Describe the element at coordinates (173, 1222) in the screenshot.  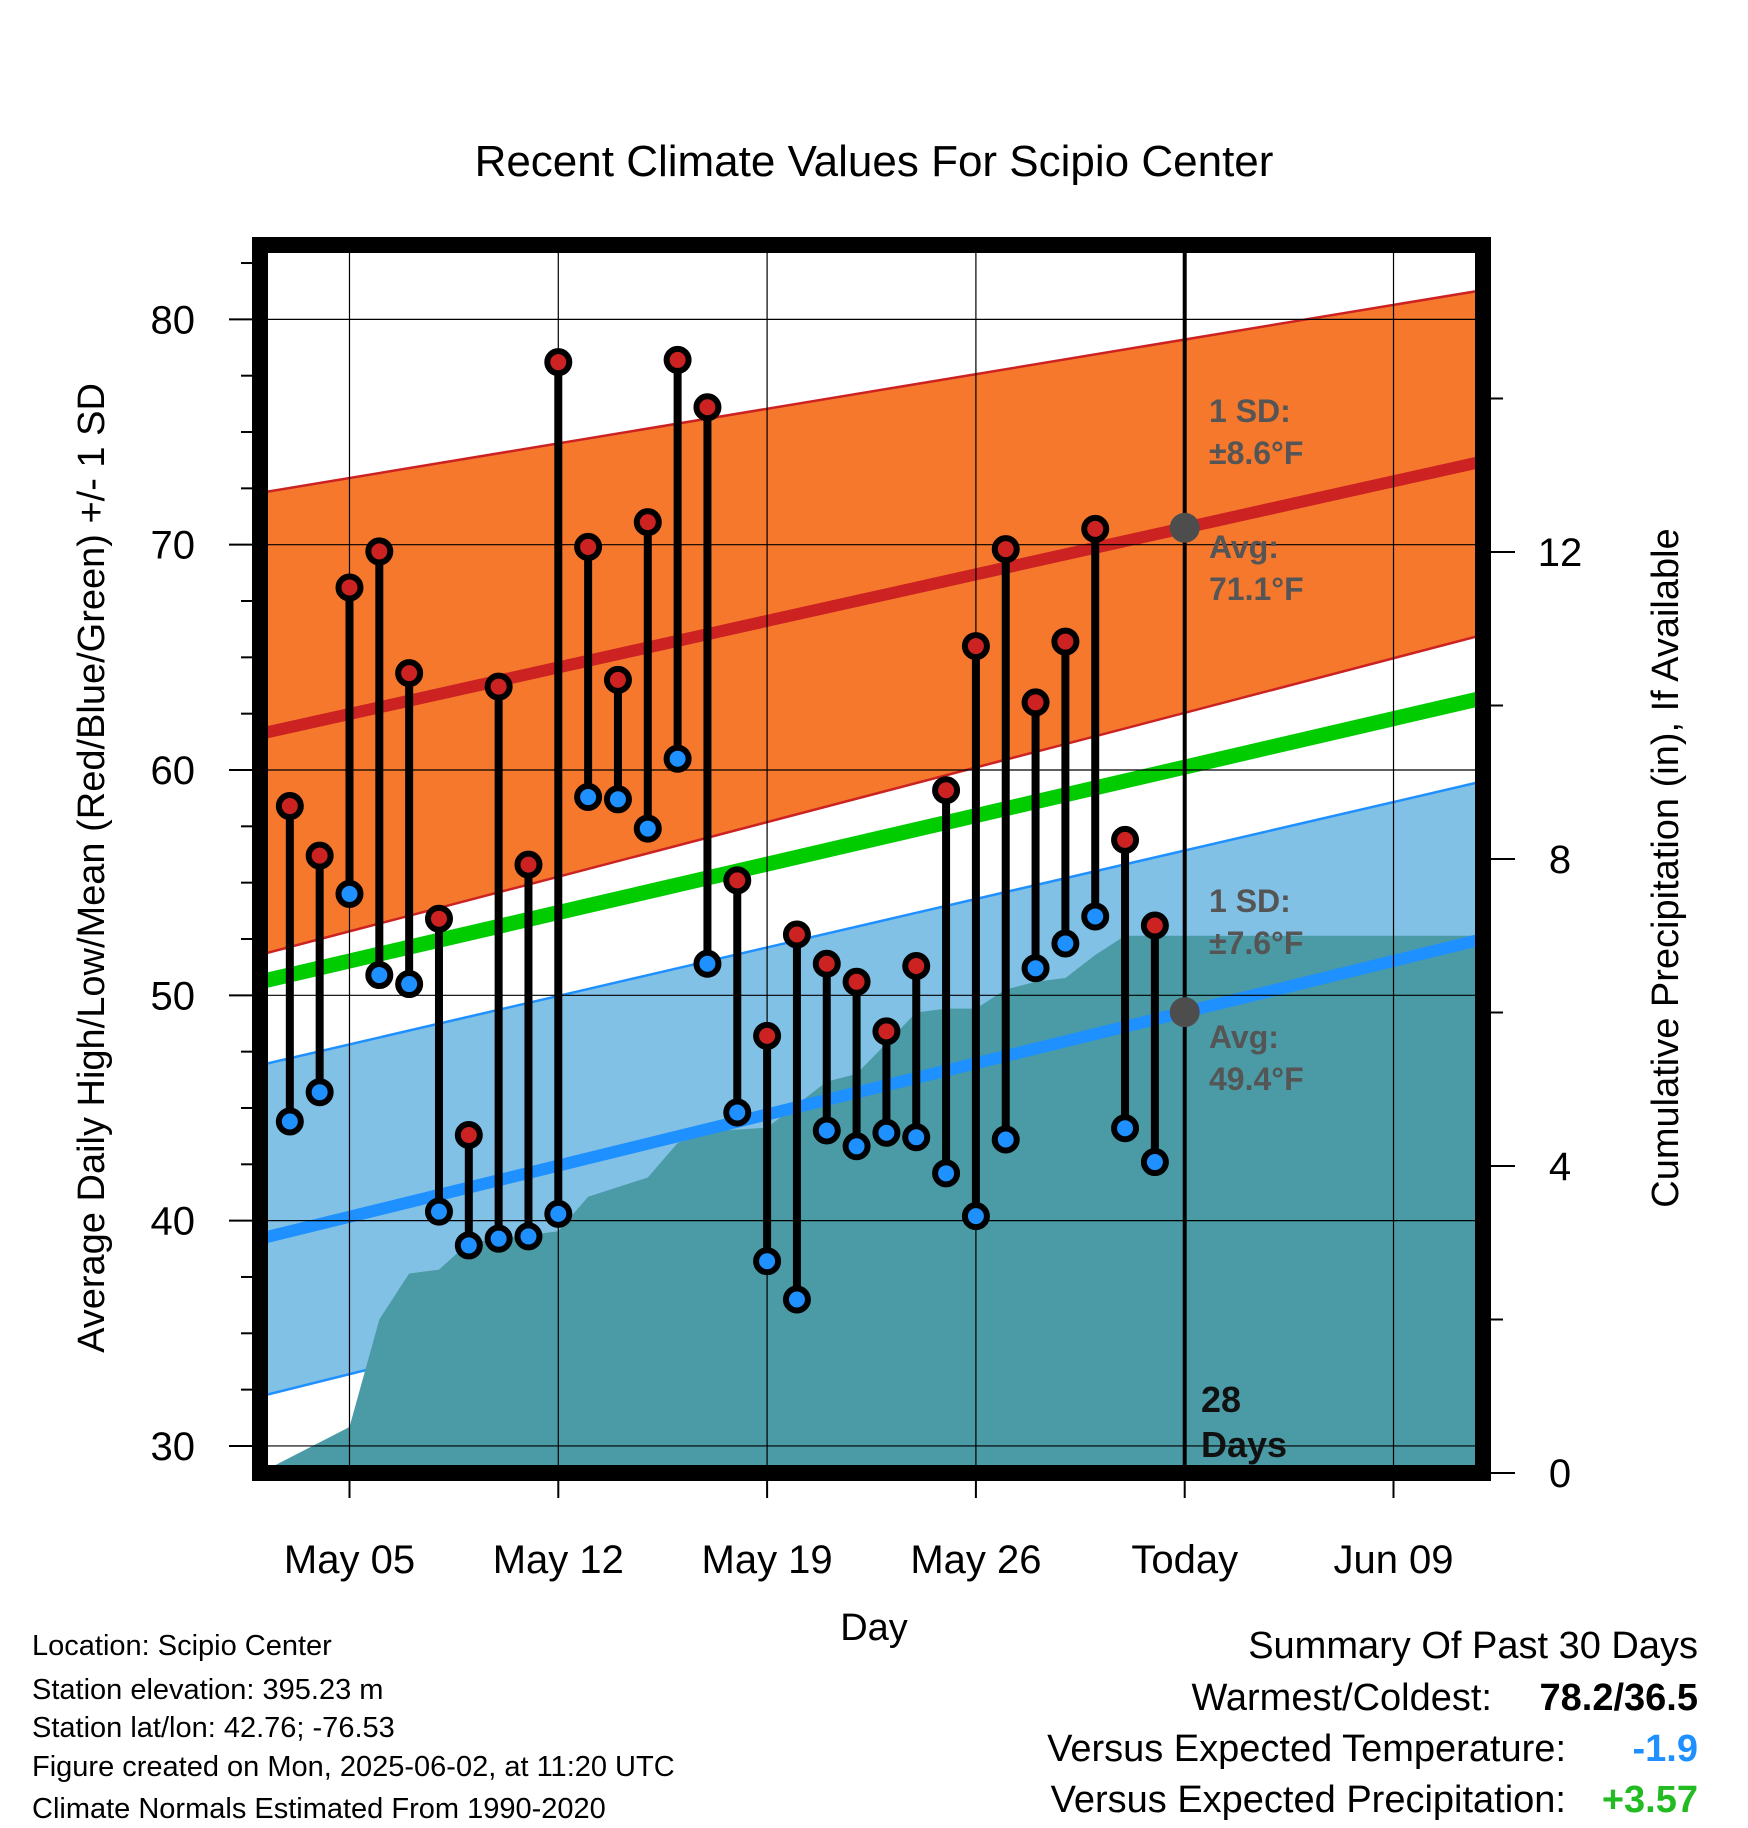
I see `y-tick-label: 40` at that location.